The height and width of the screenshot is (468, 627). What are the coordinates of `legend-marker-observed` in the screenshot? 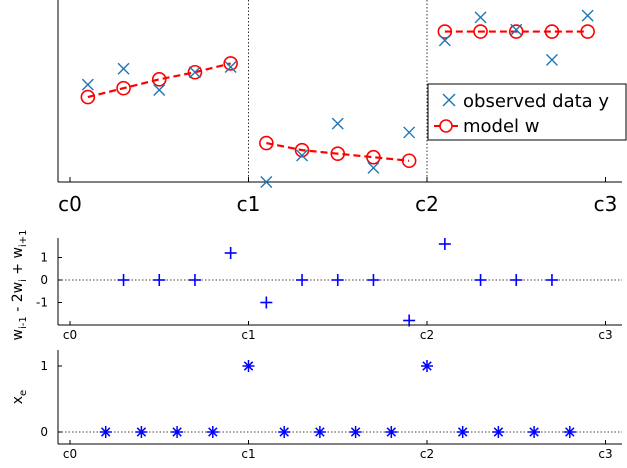 It's located at (449, 100).